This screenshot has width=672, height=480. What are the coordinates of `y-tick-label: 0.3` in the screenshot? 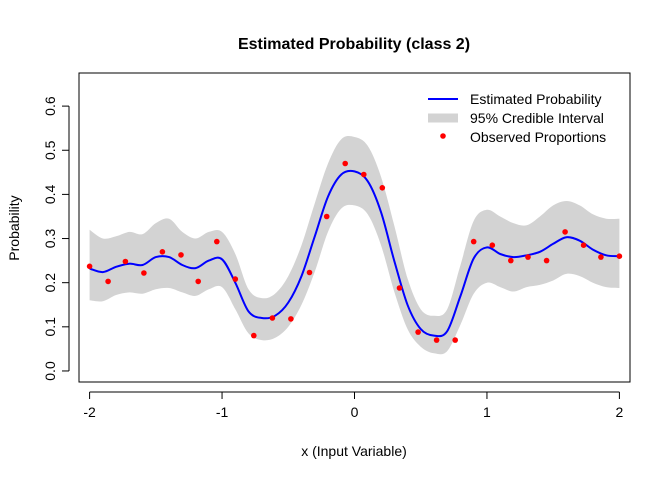 It's located at (50, 239).